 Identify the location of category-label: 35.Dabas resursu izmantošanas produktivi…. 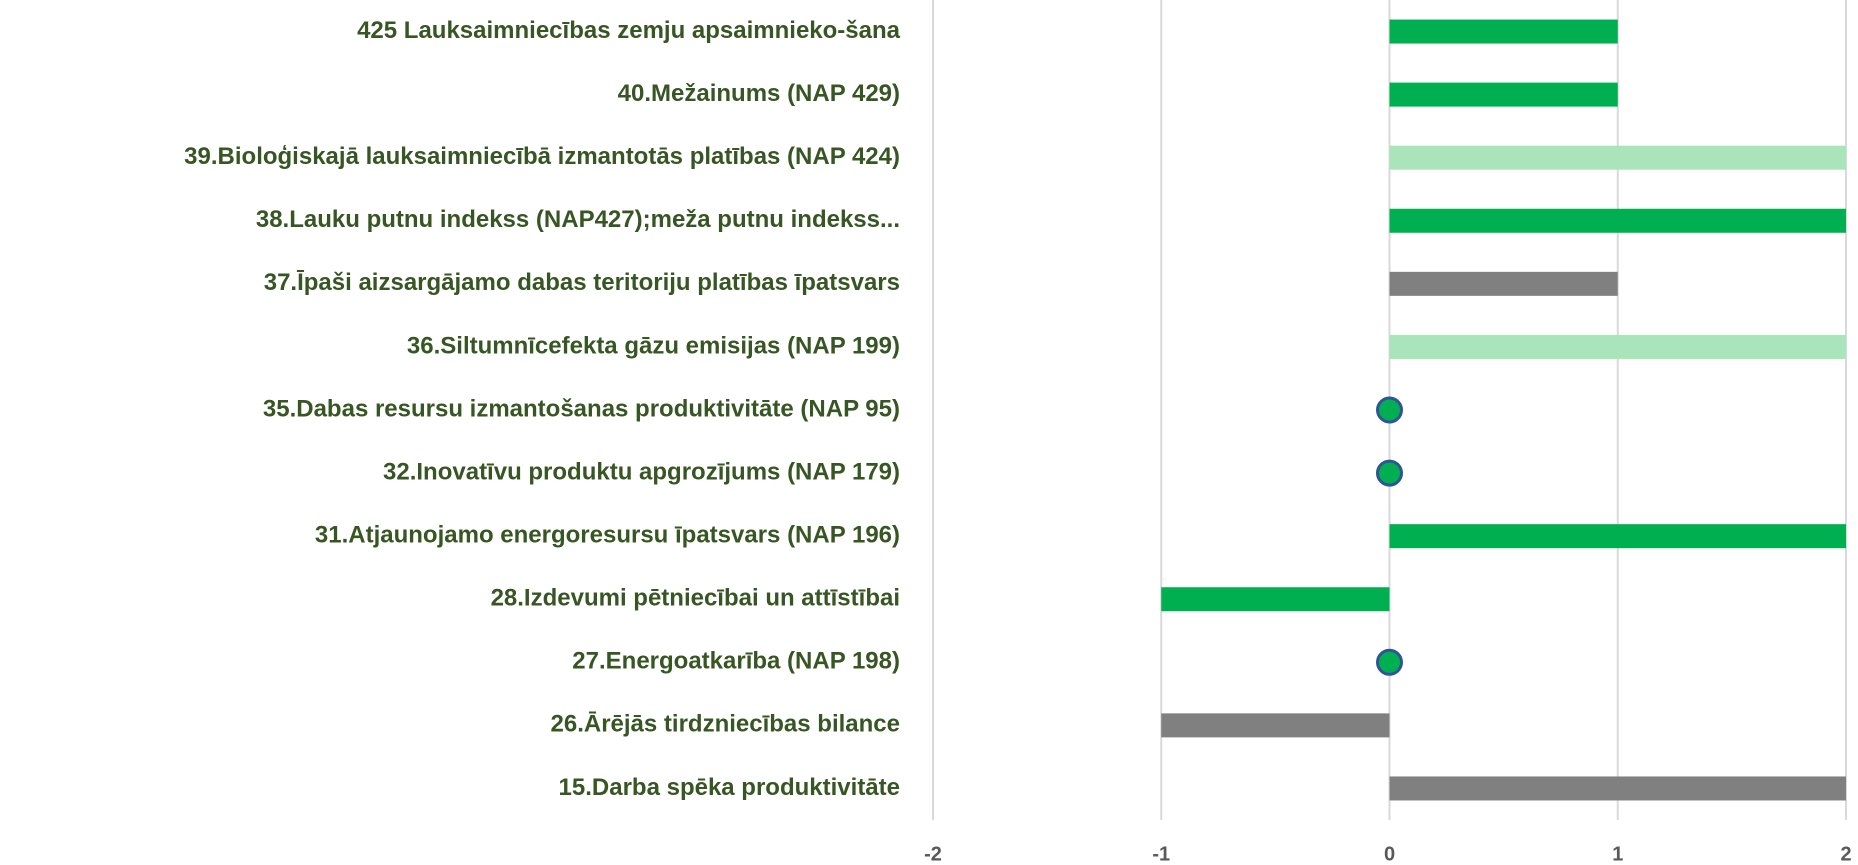
(581, 408).